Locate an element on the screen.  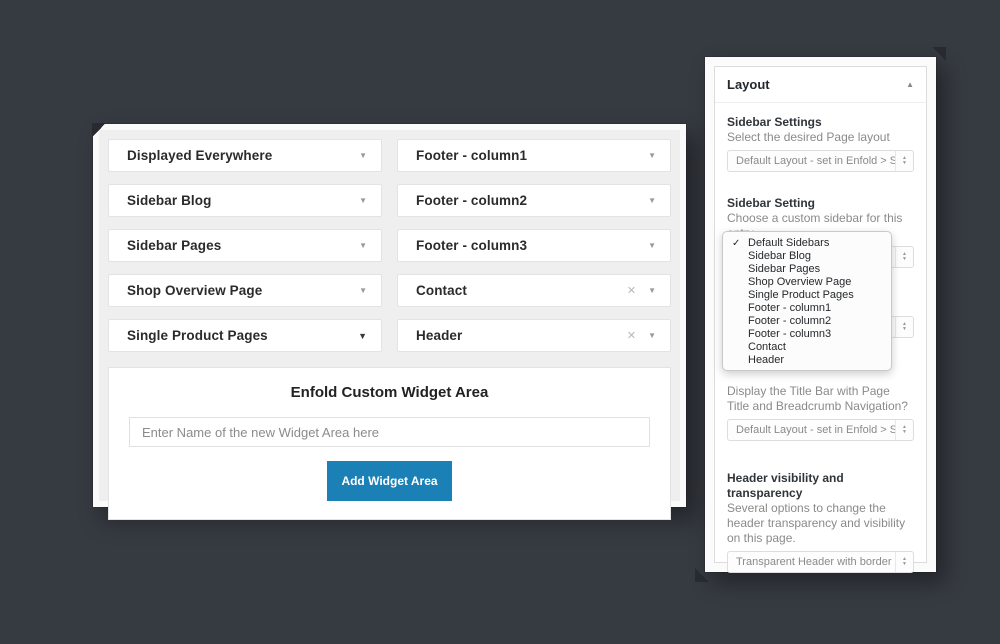
dropdown-option-default-sidebars: ✓ Default Sidebars is located at coordinates (807, 243).